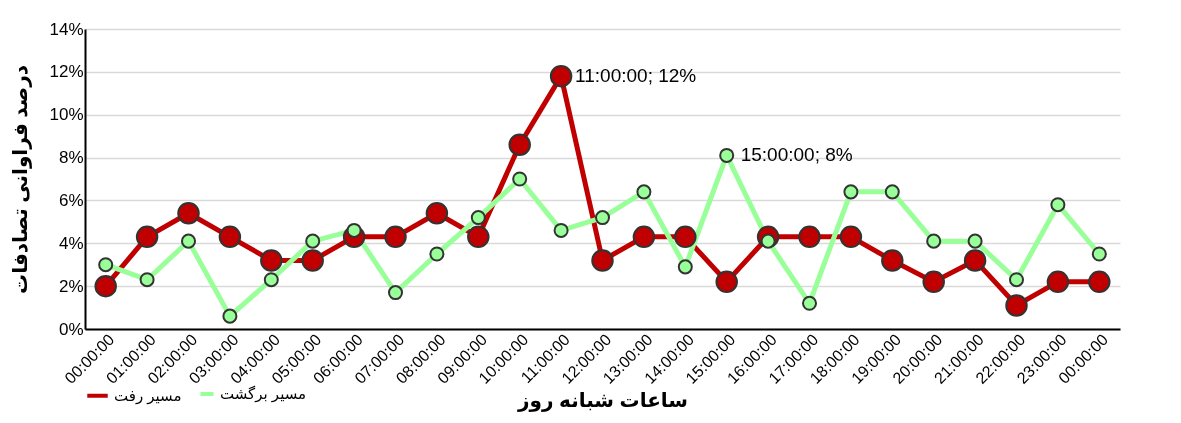 The image size is (1181, 423). I want to click on y-tick-label: 14%, so click(66, 29).